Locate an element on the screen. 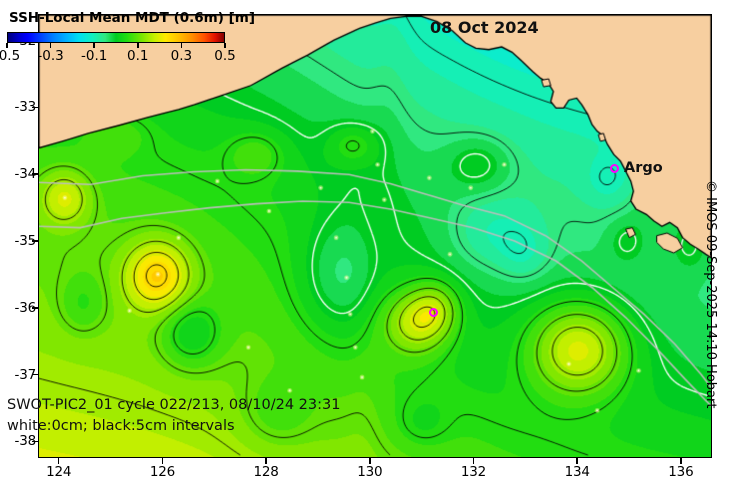 The height and width of the screenshot is (496, 750). x-axis-tick-label: 132 is located at coordinates (473, 472).